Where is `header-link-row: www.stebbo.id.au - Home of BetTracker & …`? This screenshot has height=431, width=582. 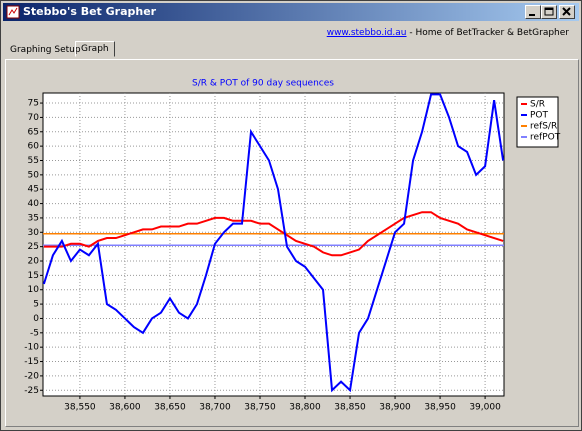 header-link-row: www.stebbo.id.au - Home of BetTracker & … is located at coordinates (448, 33).